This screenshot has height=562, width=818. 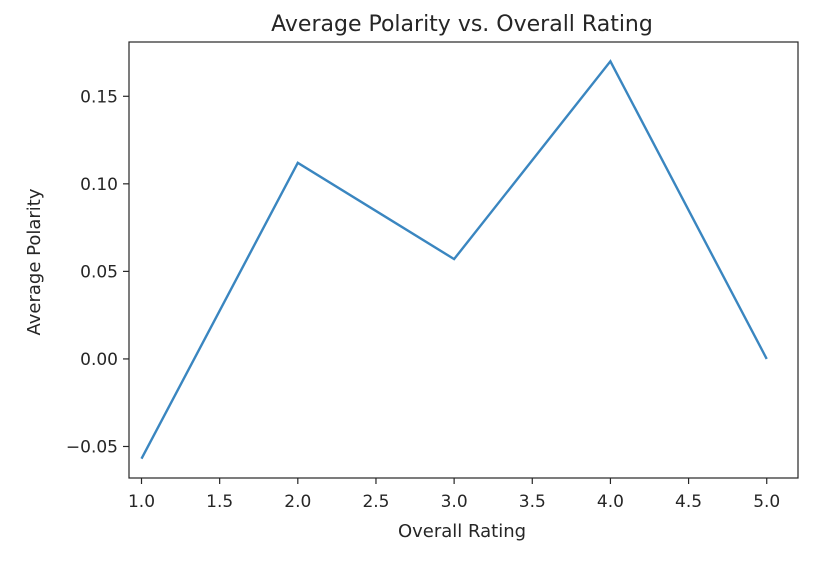 What do you see at coordinates (92, 447) in the screenshot?
I see `y-tick-label: −0.05` at bounding box center [92, 447].